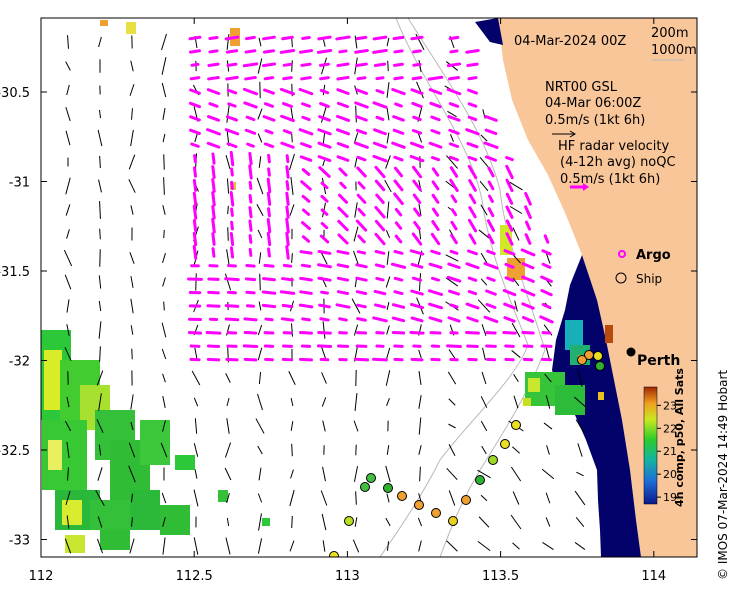  Describe the element at coordinates (649, 279) in the screenshot. I see `ship-legend-label: Ship` at that location.